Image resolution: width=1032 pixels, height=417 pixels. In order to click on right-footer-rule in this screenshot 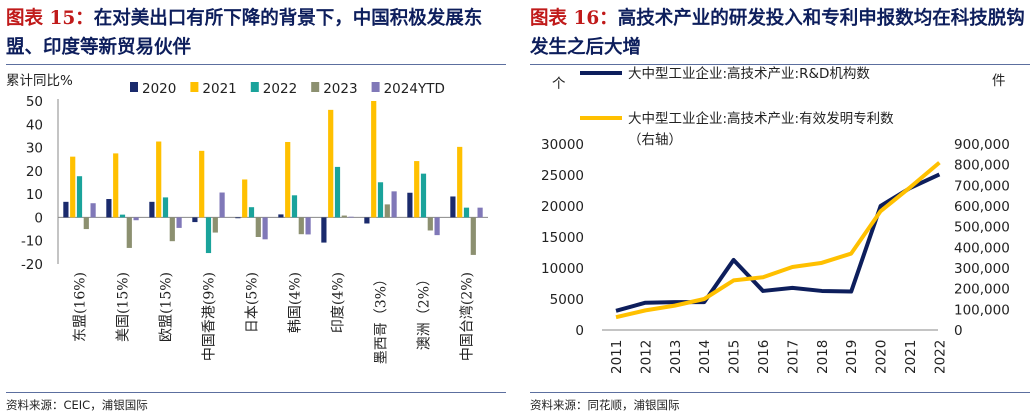, I will do `click(780, 392)`.